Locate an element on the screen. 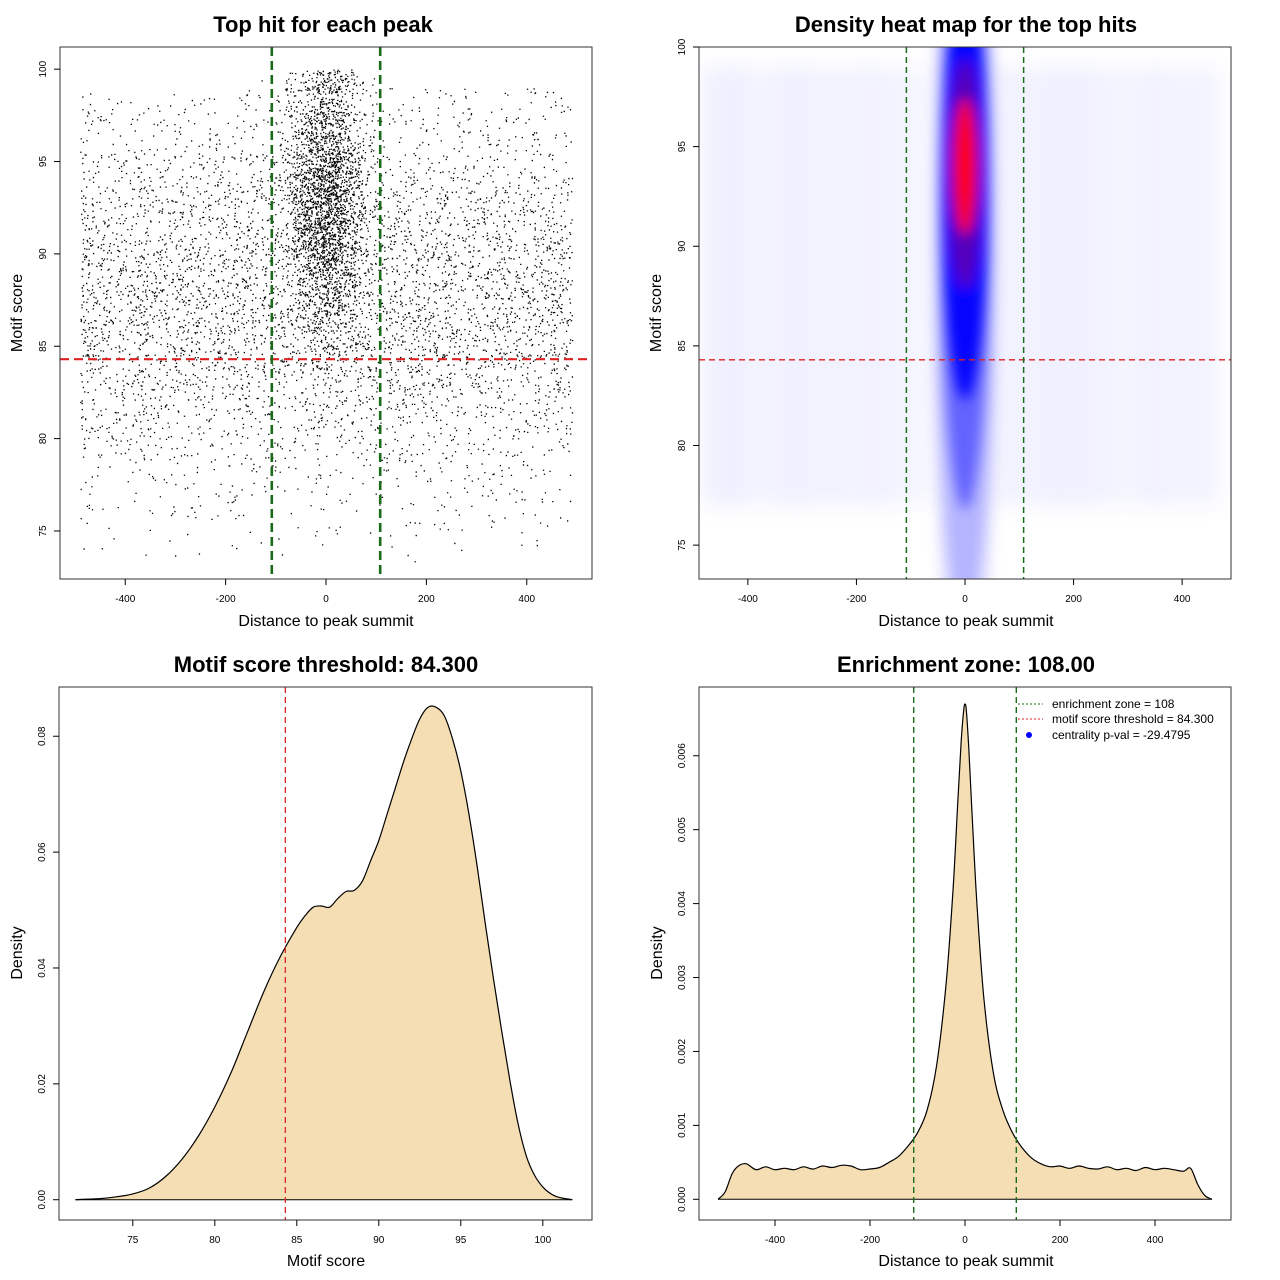 This screenshot has height=1280, width=1280. heatmap-x-tick-label: 400 is located at coordinates (1182, 599).